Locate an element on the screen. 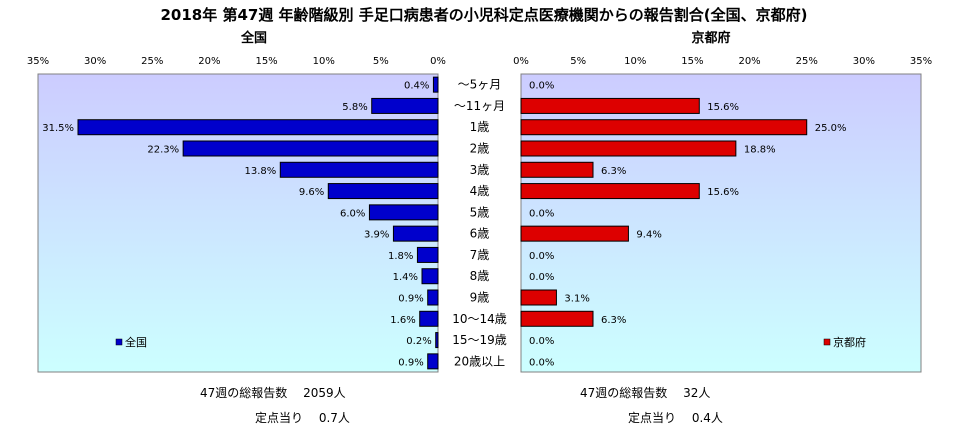  footer-right-per-value: 0.4人 is located at coordinates (707, 418).